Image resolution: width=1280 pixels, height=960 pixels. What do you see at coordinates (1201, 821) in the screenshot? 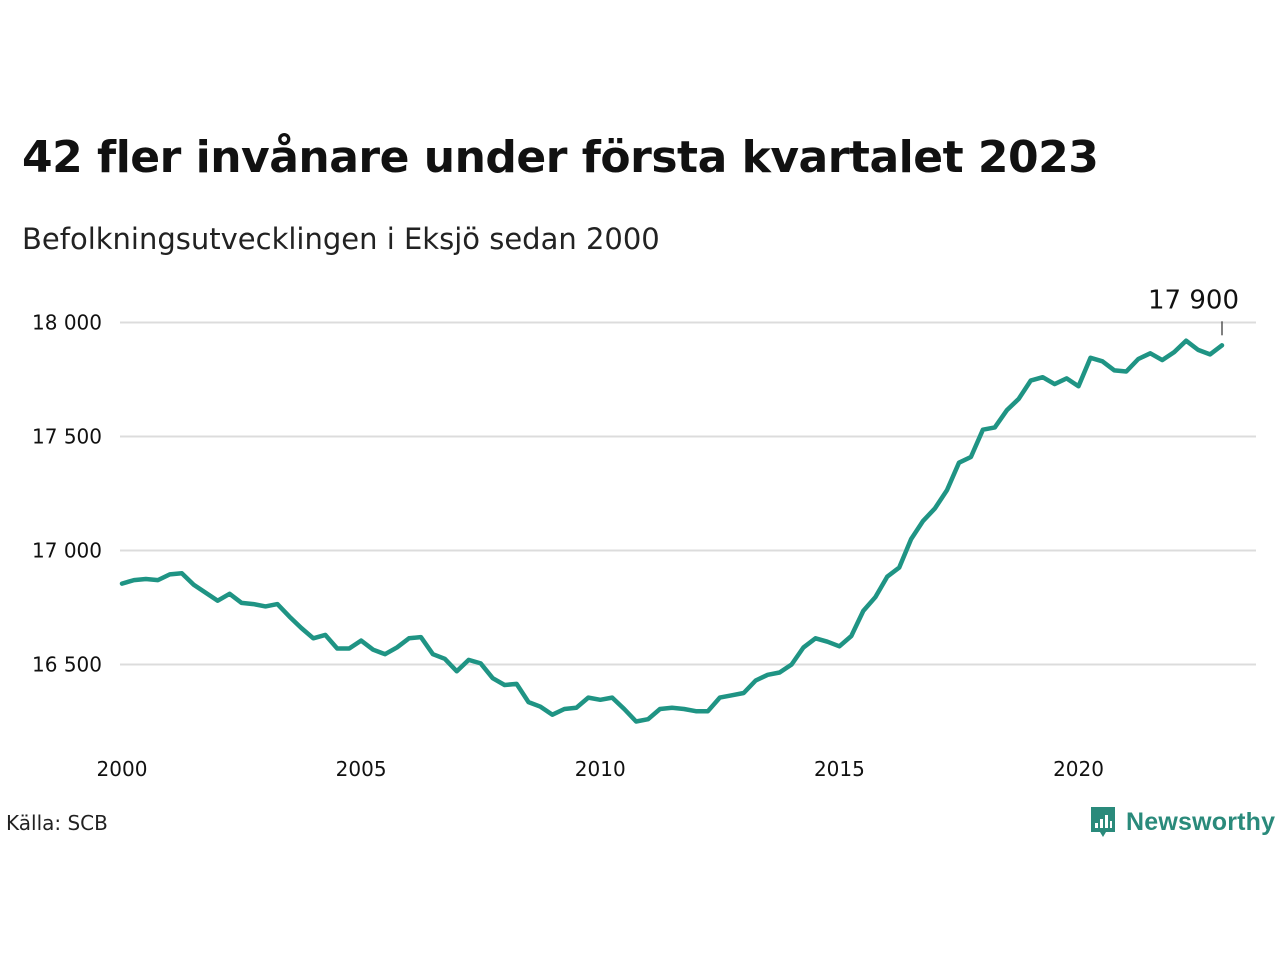
I see `brand-name: Newsworthy` at bounding box center [1201, 821].